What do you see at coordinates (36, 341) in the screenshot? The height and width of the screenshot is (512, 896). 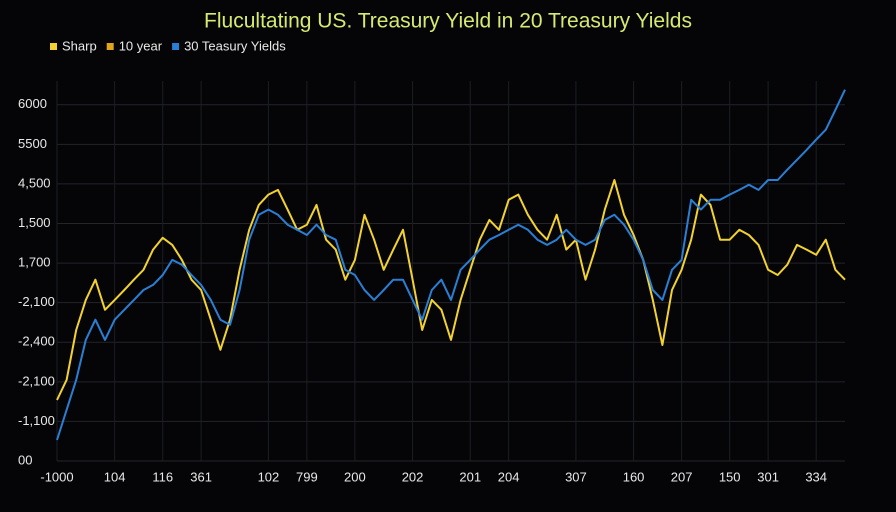 I see `y-tick-label: -2,400` at bounding box center [36, 341].